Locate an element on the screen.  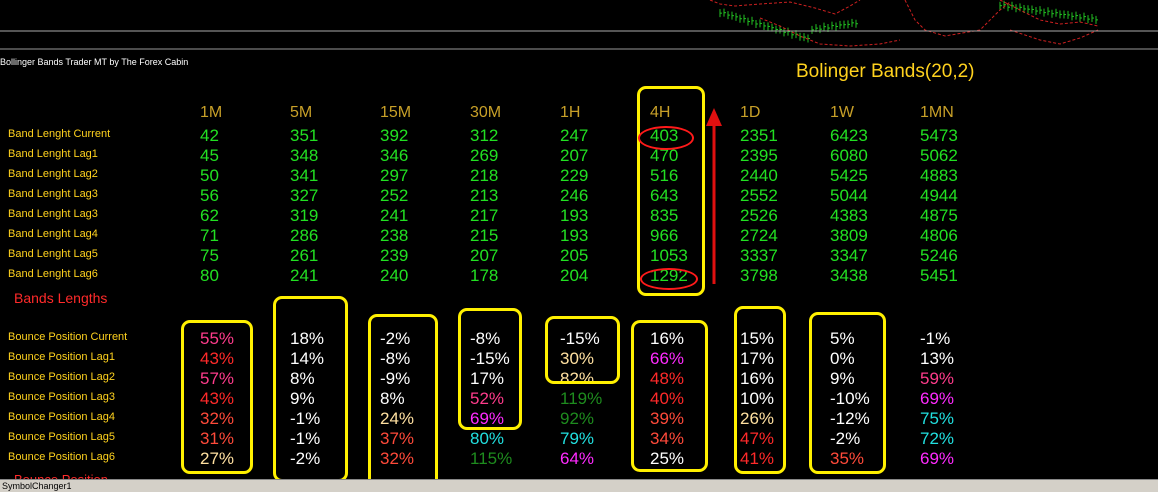
bounce-cell: 80% is located at coordinates (487, 438).